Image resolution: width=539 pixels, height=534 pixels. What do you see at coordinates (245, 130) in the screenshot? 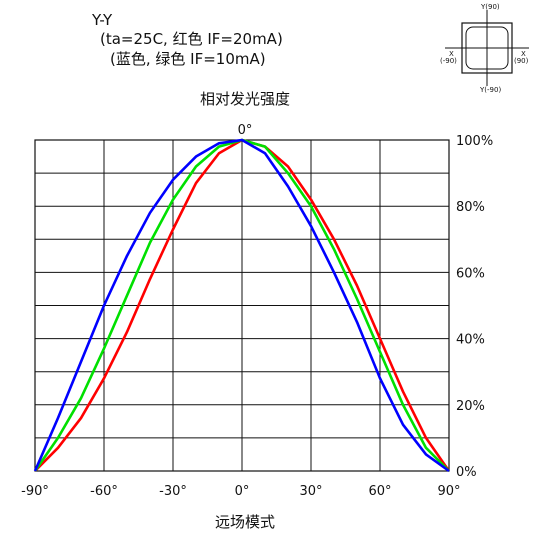
I see `top-zero-label: 0°` at bounding box center [245, 130].